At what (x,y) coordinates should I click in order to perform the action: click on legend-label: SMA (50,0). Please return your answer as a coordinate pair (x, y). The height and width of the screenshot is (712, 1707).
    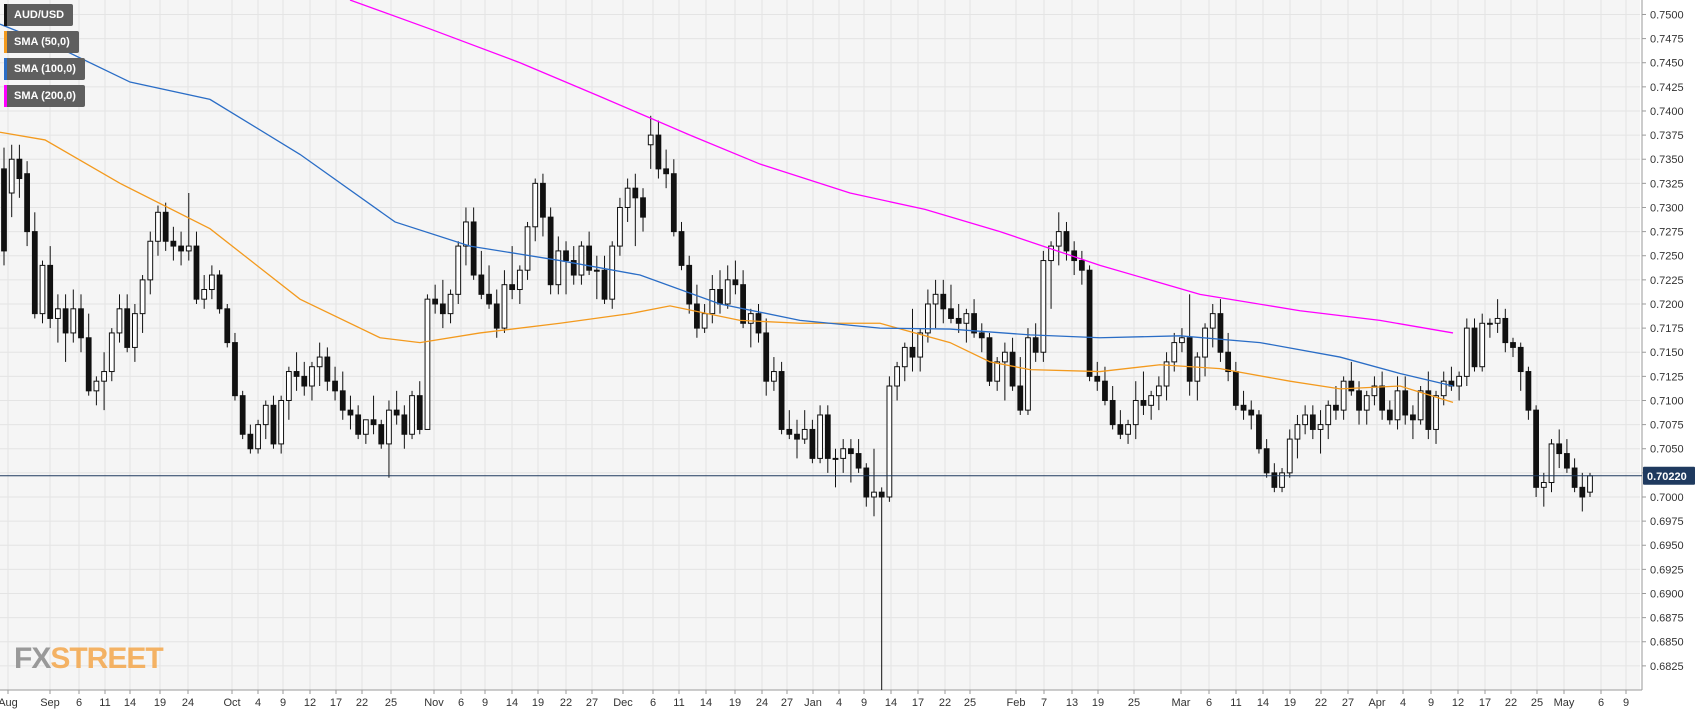
    Looking at the image, I should click on (42, 42).